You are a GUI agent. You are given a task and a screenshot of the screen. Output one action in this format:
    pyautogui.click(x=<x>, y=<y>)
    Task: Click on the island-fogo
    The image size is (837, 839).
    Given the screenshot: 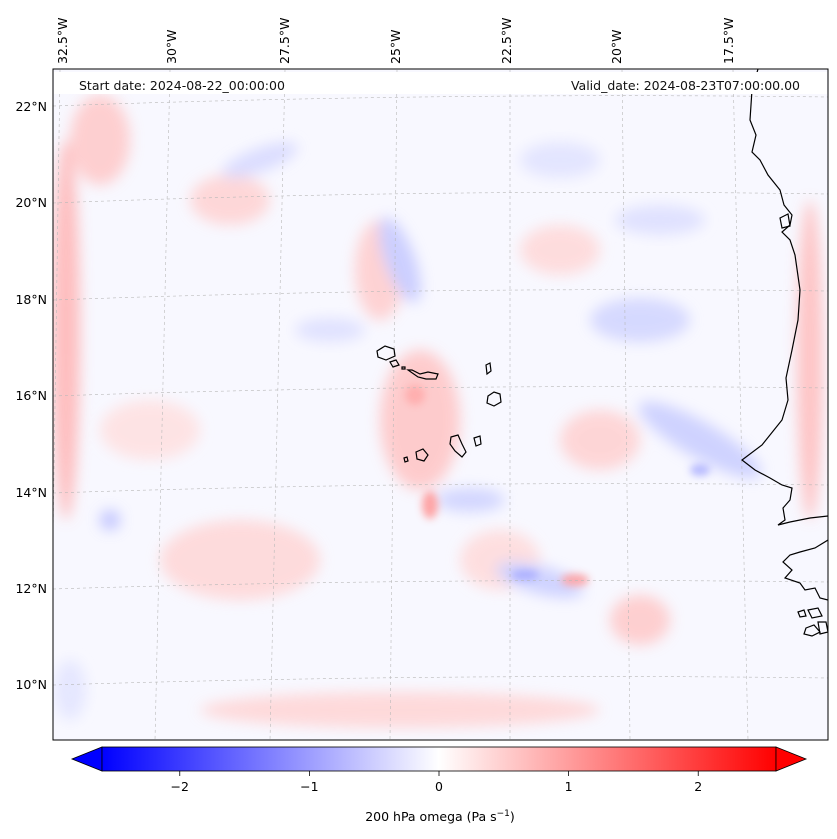 What is the action you would take?
    pyautogui.click(x=422, y=455)
    